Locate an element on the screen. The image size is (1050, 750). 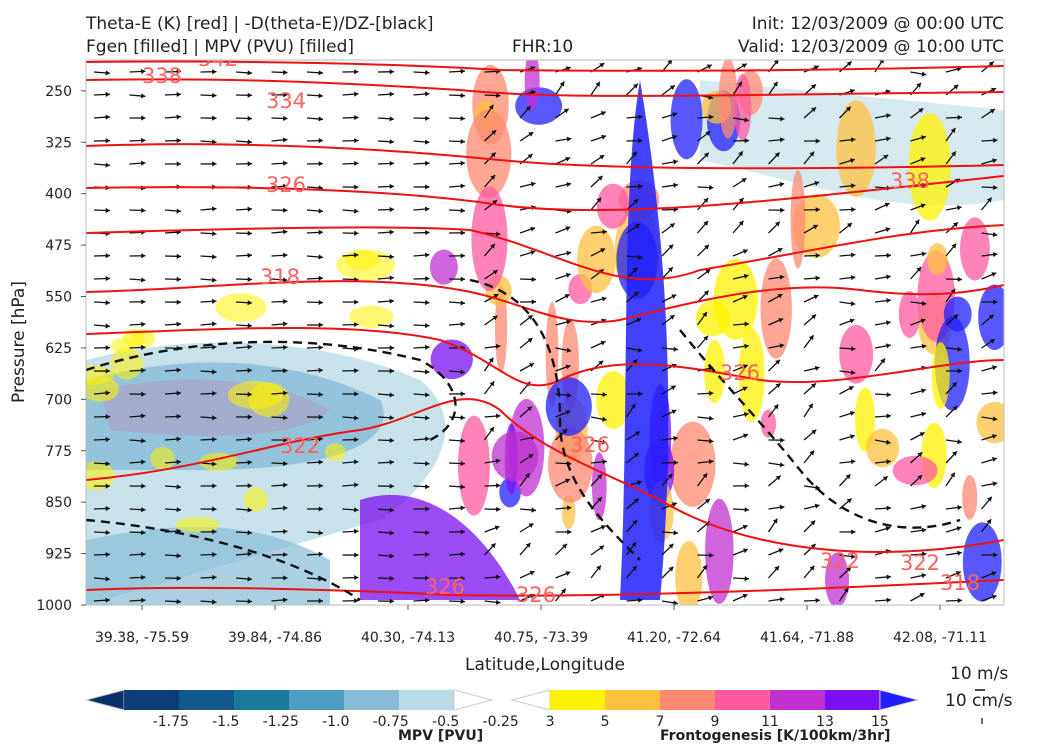
mpv-colorbar-tick: -0.25 is located at coordinates (501, 722).